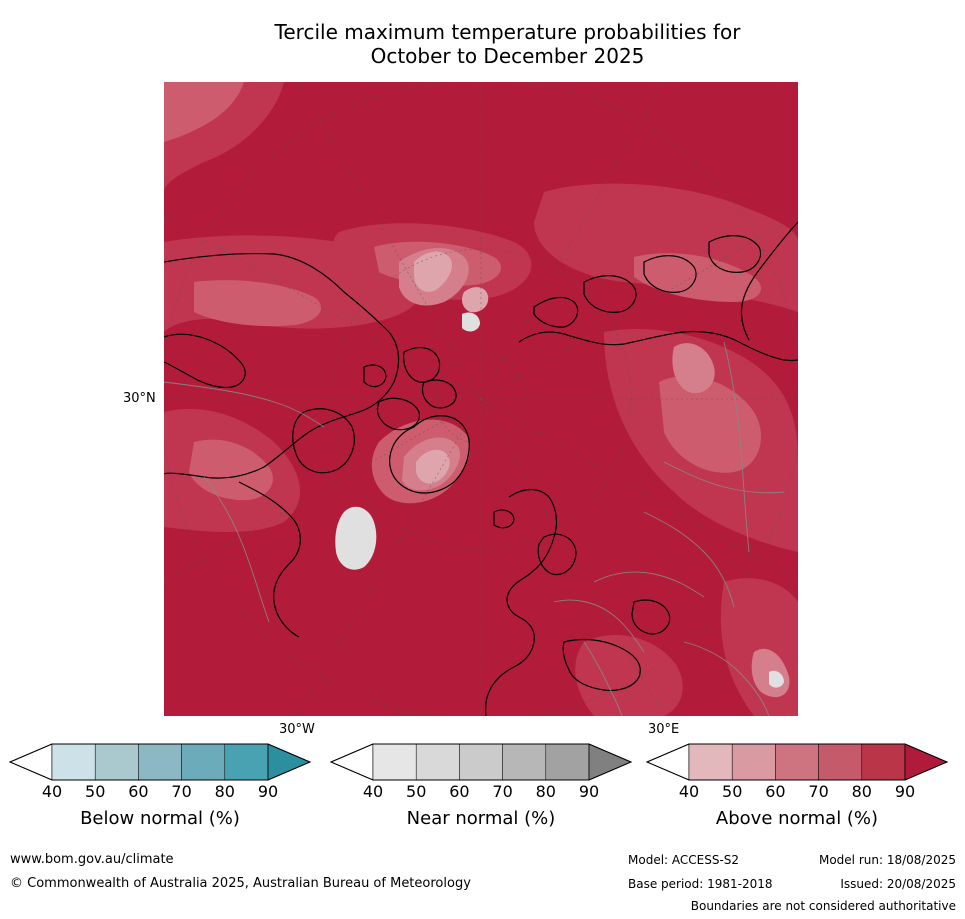 Image resolution: width=965 pixels, height=919 pixels. What do you see at coordinates (589, 791) in the screenshot?
I see `colorbar-near-tick-label: 90` at bounding box center [589, 791].